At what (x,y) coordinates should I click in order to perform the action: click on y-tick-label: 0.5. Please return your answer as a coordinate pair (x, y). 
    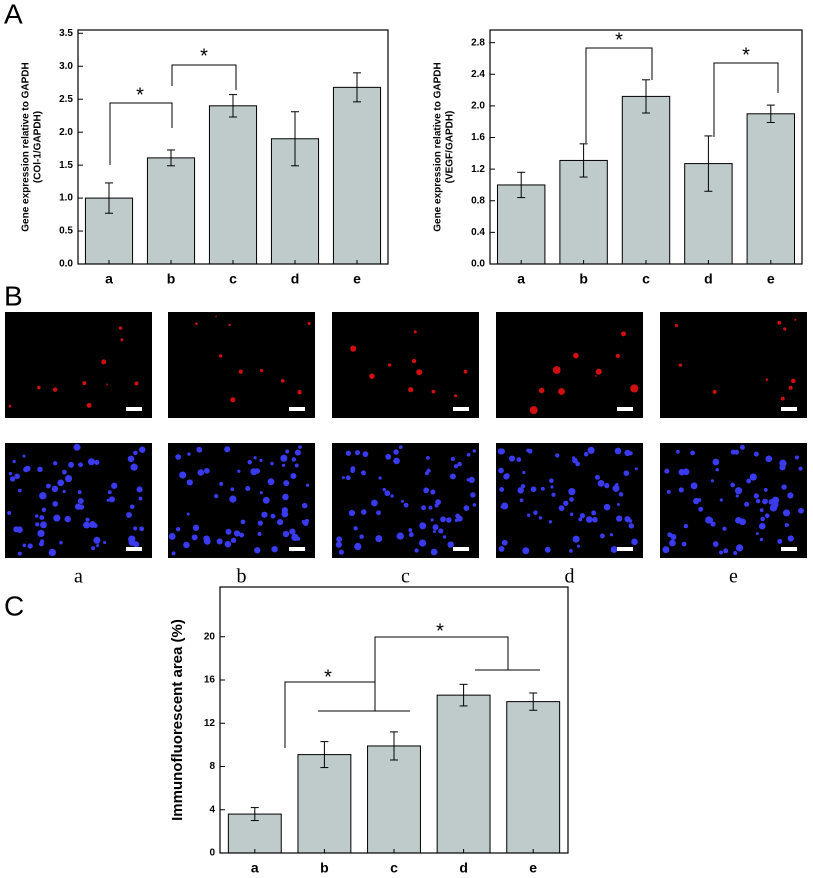
    Looking at the image, I should click on (66, 231).